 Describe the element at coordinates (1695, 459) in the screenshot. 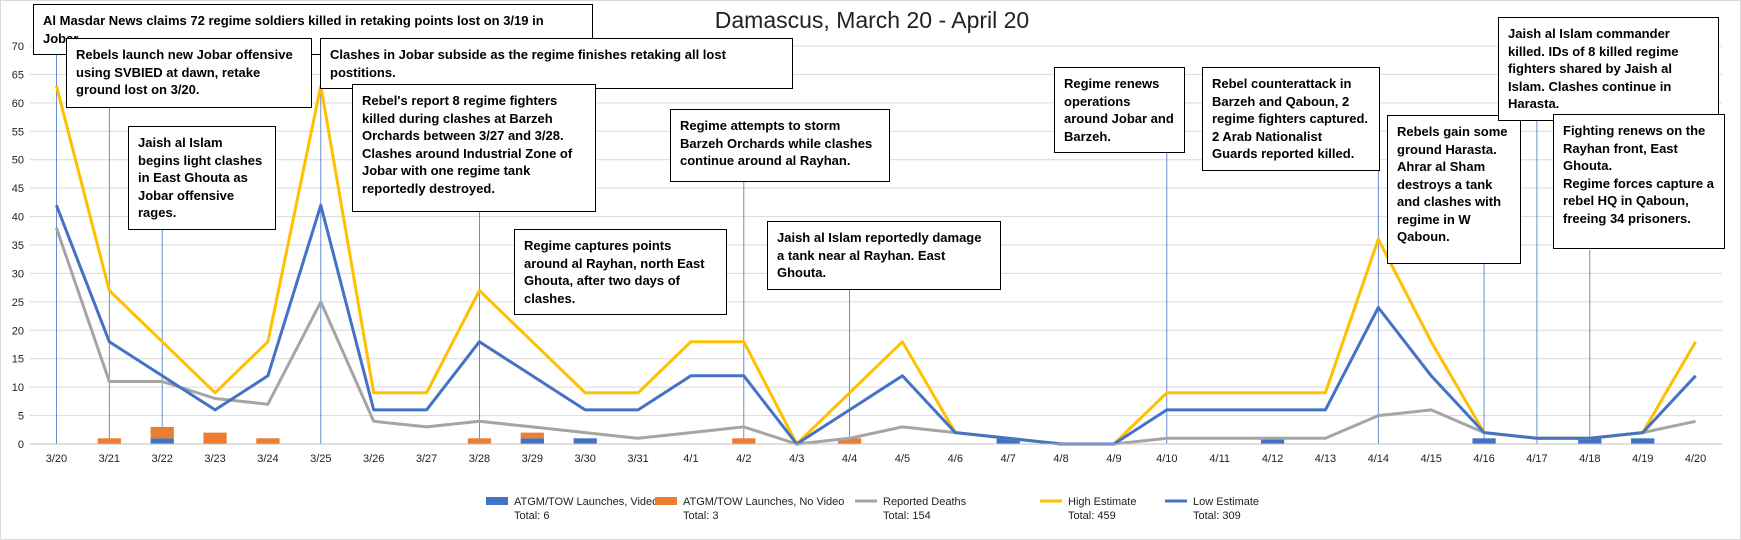

I see `x-tick-label: 4/20` at that location.